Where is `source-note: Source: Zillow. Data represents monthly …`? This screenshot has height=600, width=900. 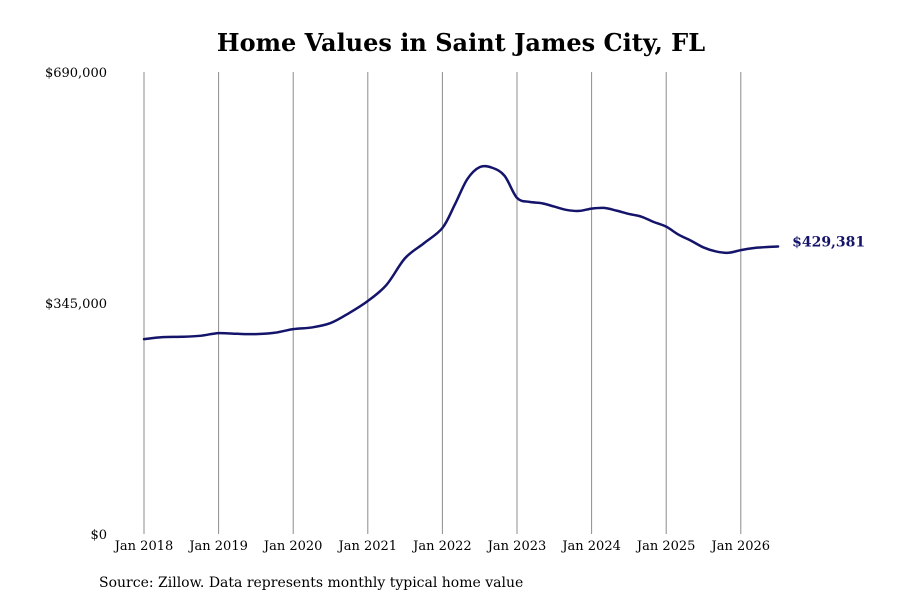
source-note: Source: Zillow. Data represents monthly … is located at coordinates (311, 583).